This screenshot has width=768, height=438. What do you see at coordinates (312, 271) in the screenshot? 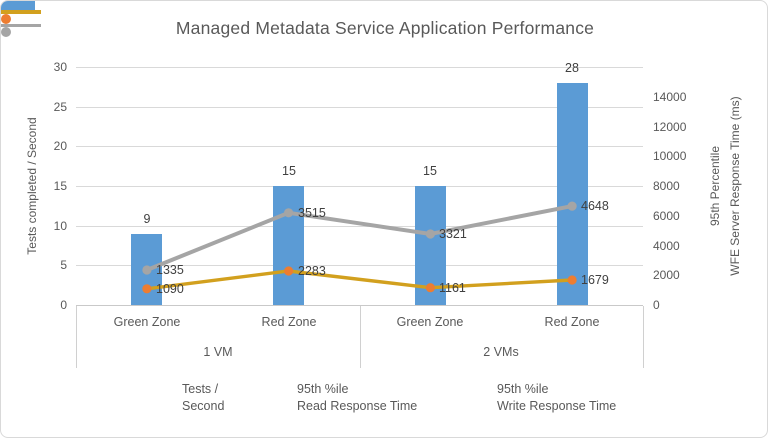
I see `line-data-label: 2283` at bounding box center [312, 271].